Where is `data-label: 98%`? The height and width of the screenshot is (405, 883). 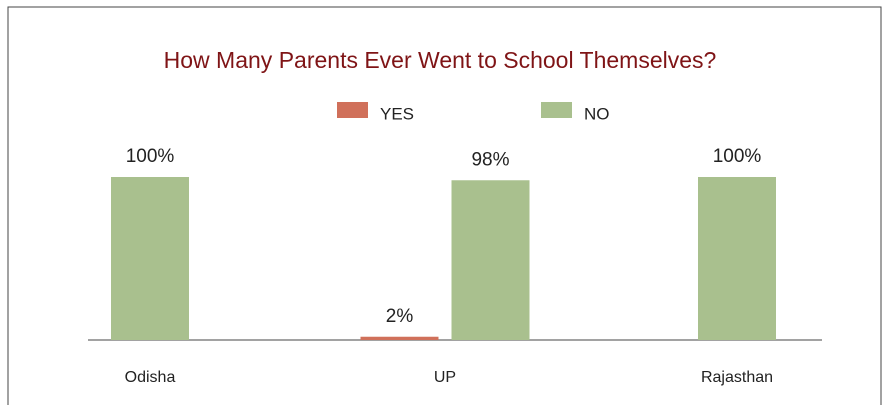 data-label: 98% is located at coordinates (490, 159).